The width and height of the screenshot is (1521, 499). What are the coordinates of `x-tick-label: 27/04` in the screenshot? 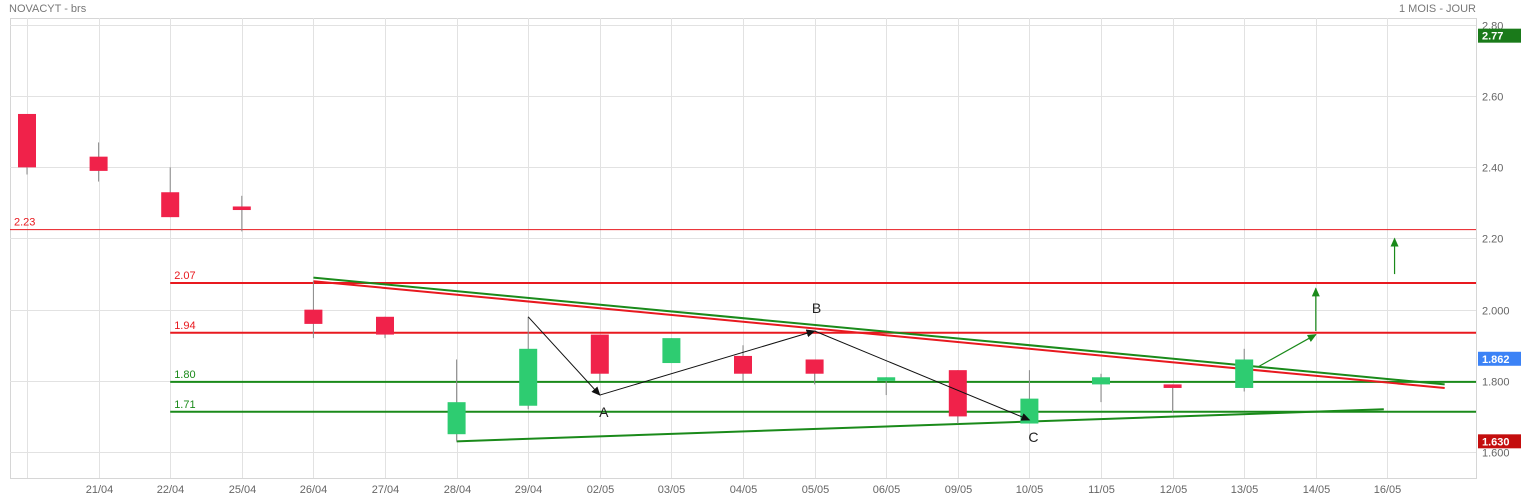 It's located at (386, 490).